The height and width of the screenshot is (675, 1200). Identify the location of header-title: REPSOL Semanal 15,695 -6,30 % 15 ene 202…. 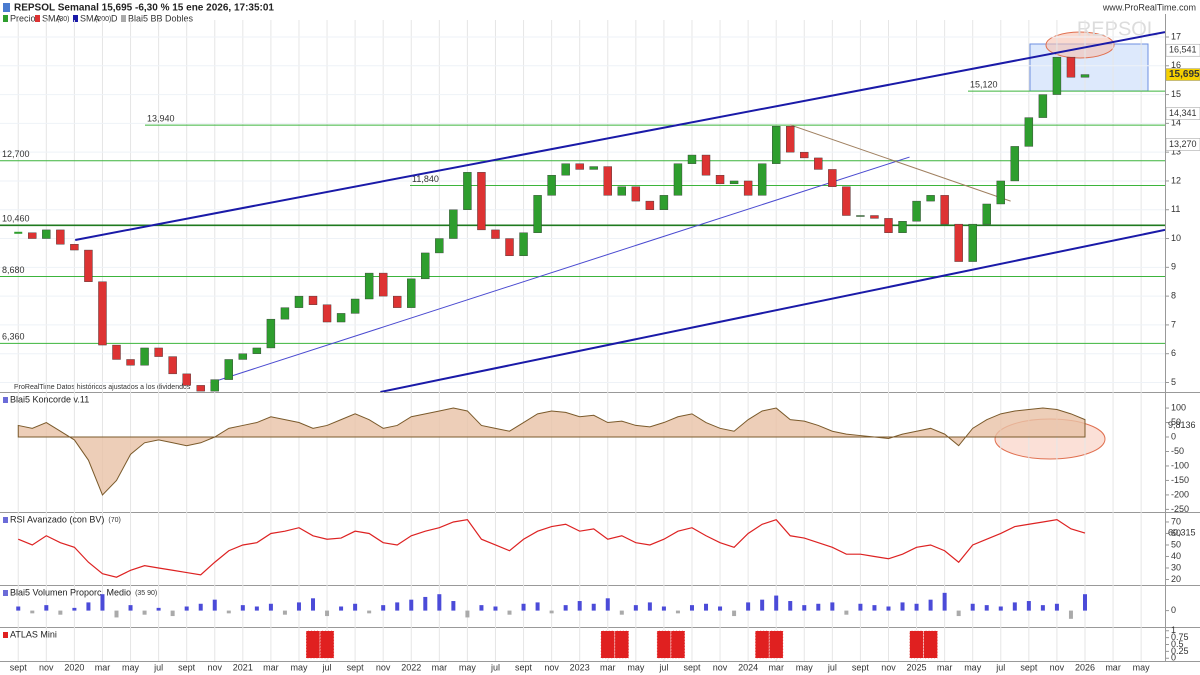
(144, 8).